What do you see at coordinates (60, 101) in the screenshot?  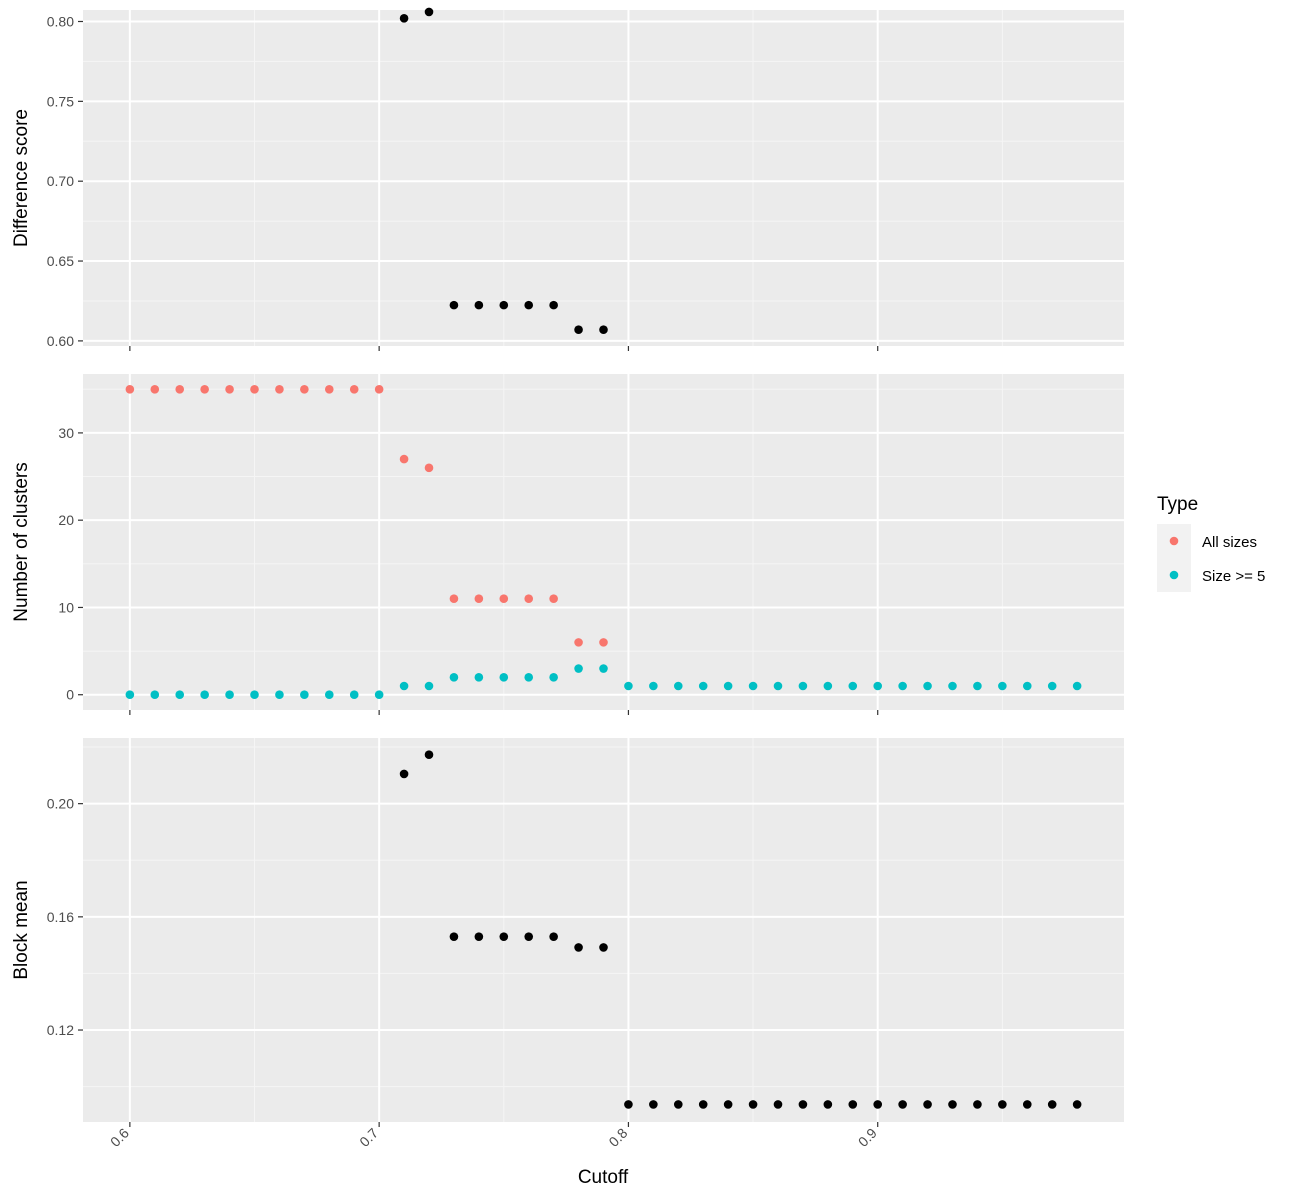 I see `y-tick-label: 0.75` at bounding box center [60, 101].